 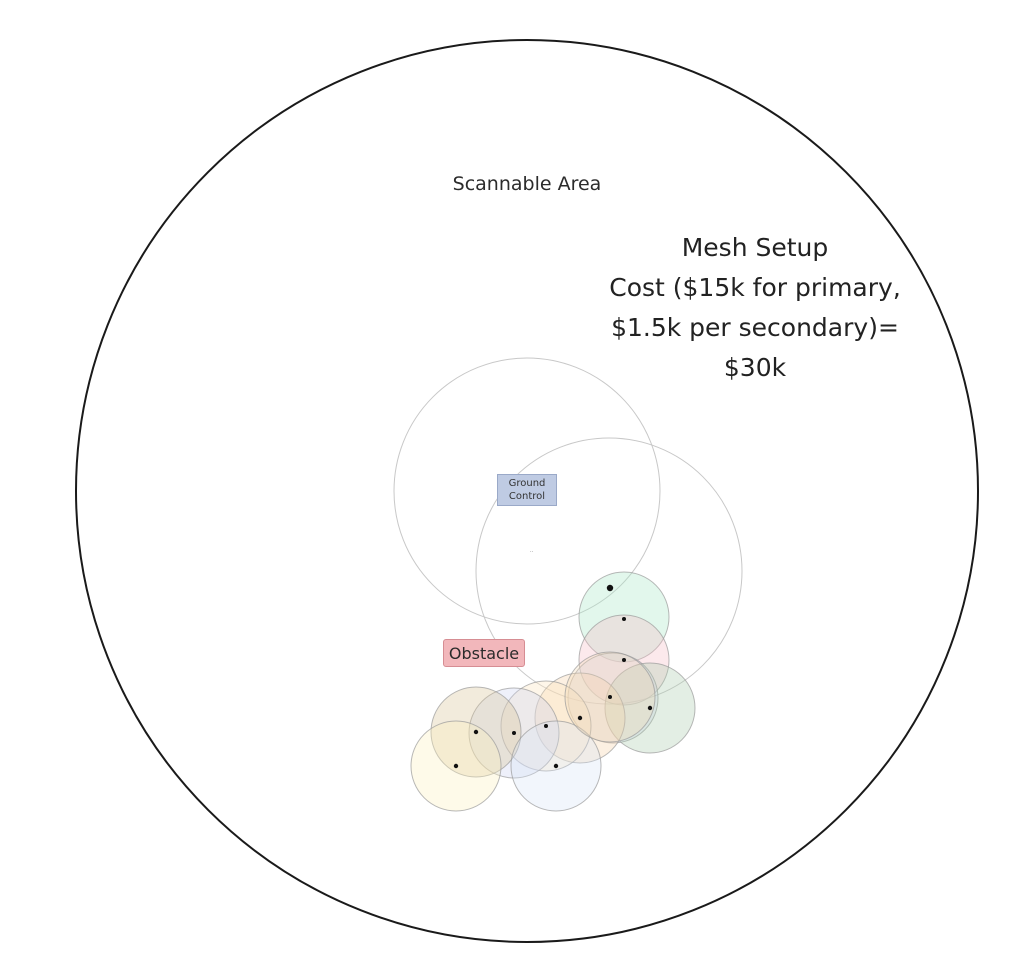 I want to click on obstacle-label: Obstacle, so click(x=484, y=653).